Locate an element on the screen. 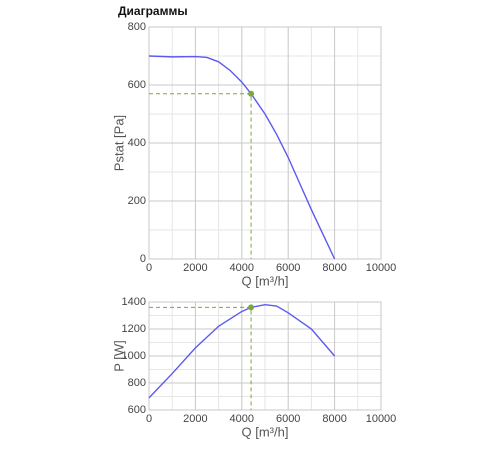 The width and height of the screenshot is (500, 455). y-tick-label: 1200 is located at coordinates (134, 329).